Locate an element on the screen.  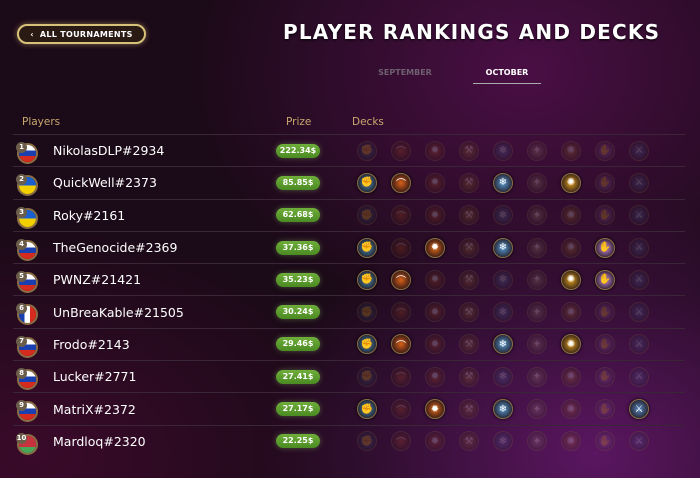
player-row: 9 MatriX#2372 27.17$ ✊ ⌒ ✹ ⚒ ❄ ✦ ✺ ✋ ⚔ is located at coordinates (349, 408).